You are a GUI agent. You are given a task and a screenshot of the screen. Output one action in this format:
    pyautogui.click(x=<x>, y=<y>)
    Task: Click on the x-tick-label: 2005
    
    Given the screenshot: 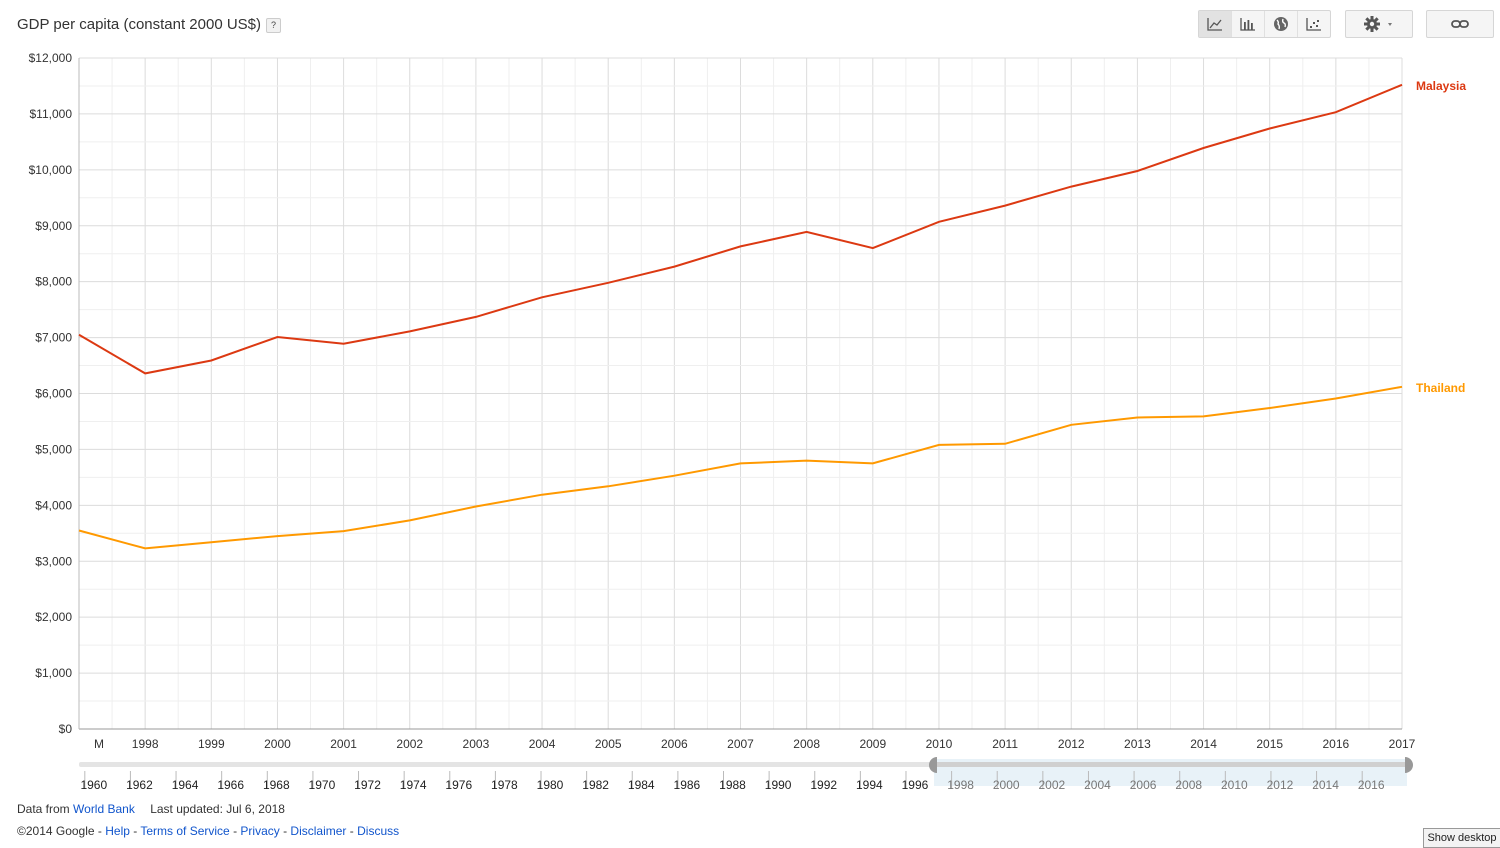 What is the action you would take?
    pyautogui.click(x=608, y=744)
    